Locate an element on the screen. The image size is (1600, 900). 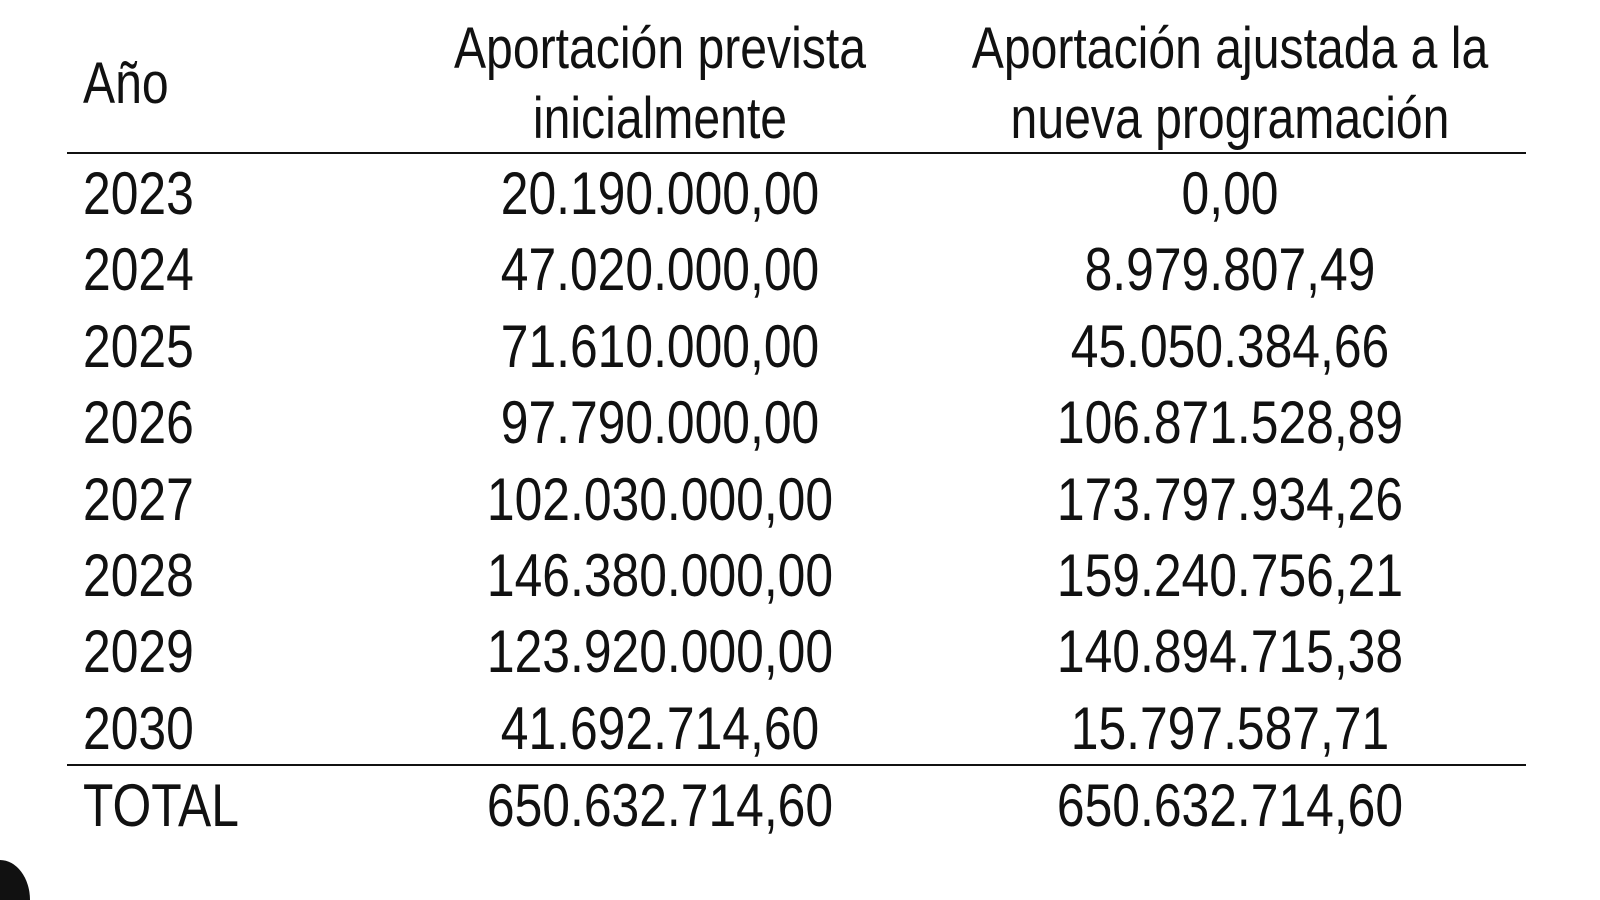
table-cell: 20.190.000,00 is located at coordinates (660, 193).